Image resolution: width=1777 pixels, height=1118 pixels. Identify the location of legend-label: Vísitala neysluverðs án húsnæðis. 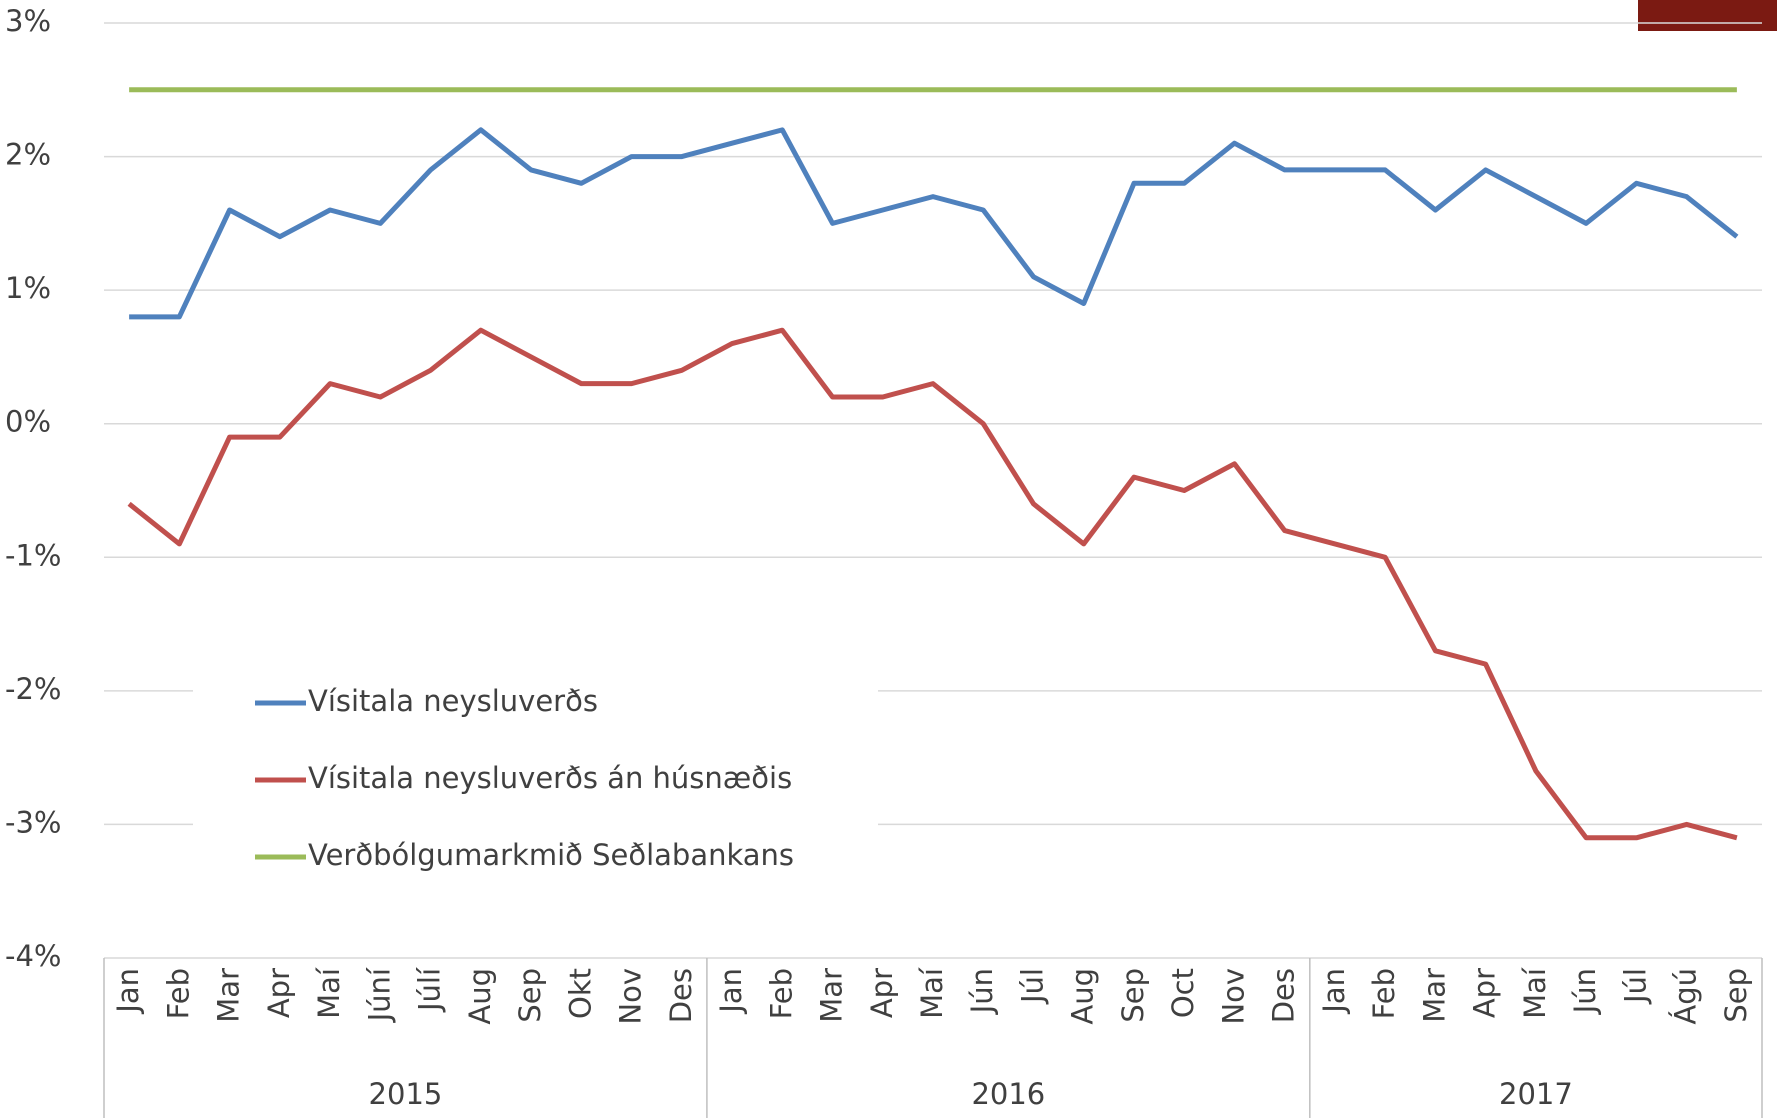
(550, 778).